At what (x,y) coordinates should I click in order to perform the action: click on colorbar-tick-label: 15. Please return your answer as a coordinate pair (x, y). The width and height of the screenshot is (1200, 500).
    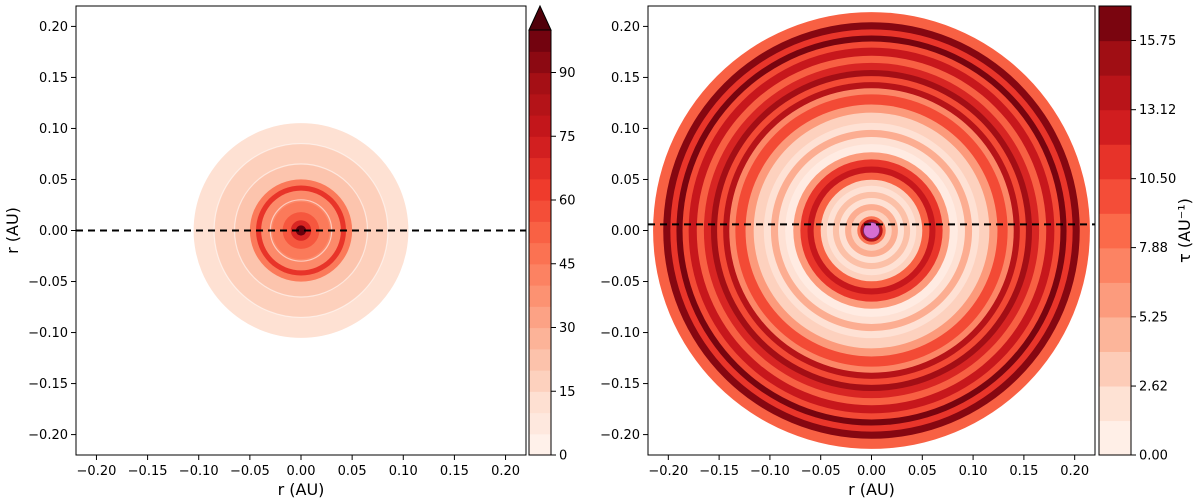
    Looking at the image, I should click on (567, 392).